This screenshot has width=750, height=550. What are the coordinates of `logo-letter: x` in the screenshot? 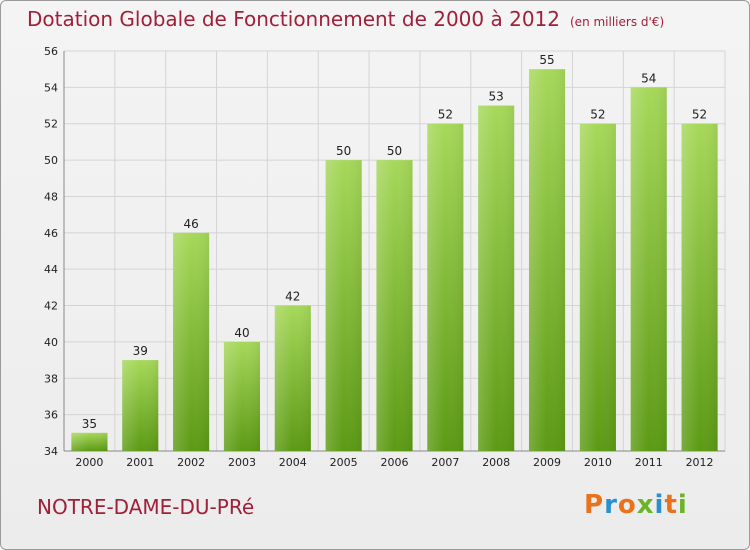 It's located at (645, 505).